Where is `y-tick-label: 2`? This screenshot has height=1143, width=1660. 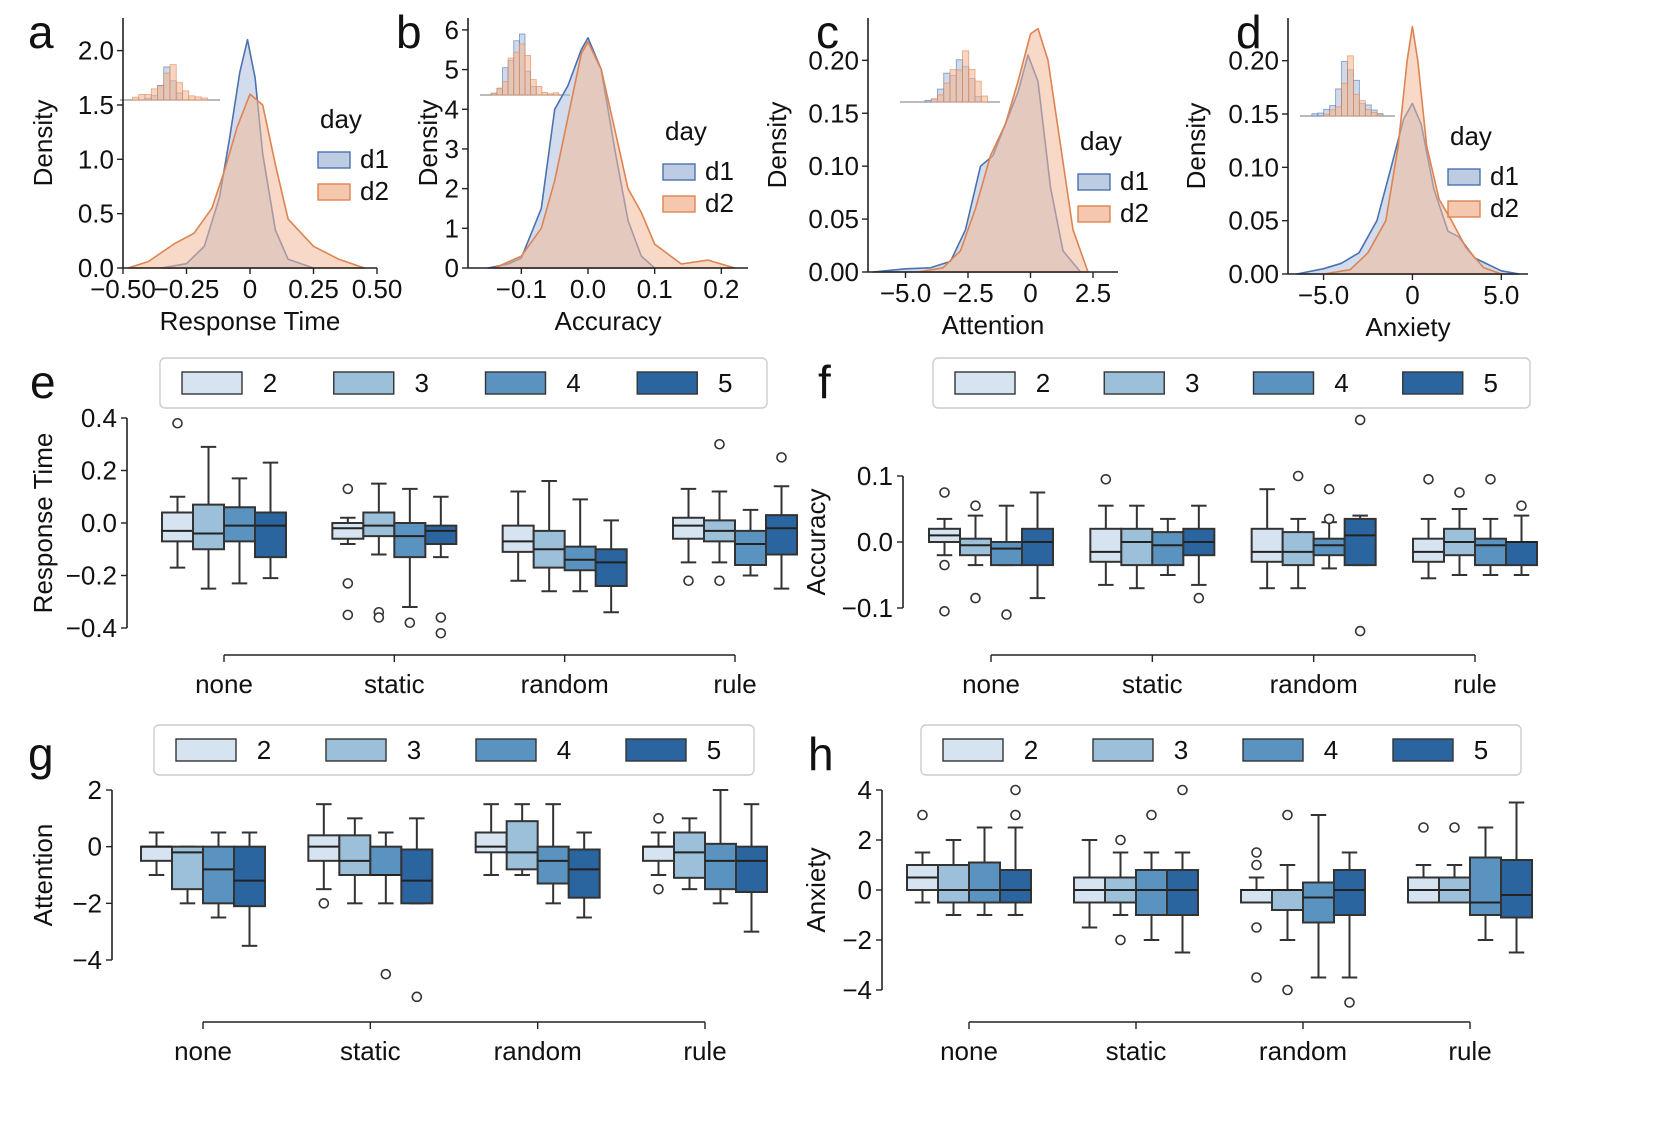
y-tick-label: 2 is located at coordinates (95, 790).